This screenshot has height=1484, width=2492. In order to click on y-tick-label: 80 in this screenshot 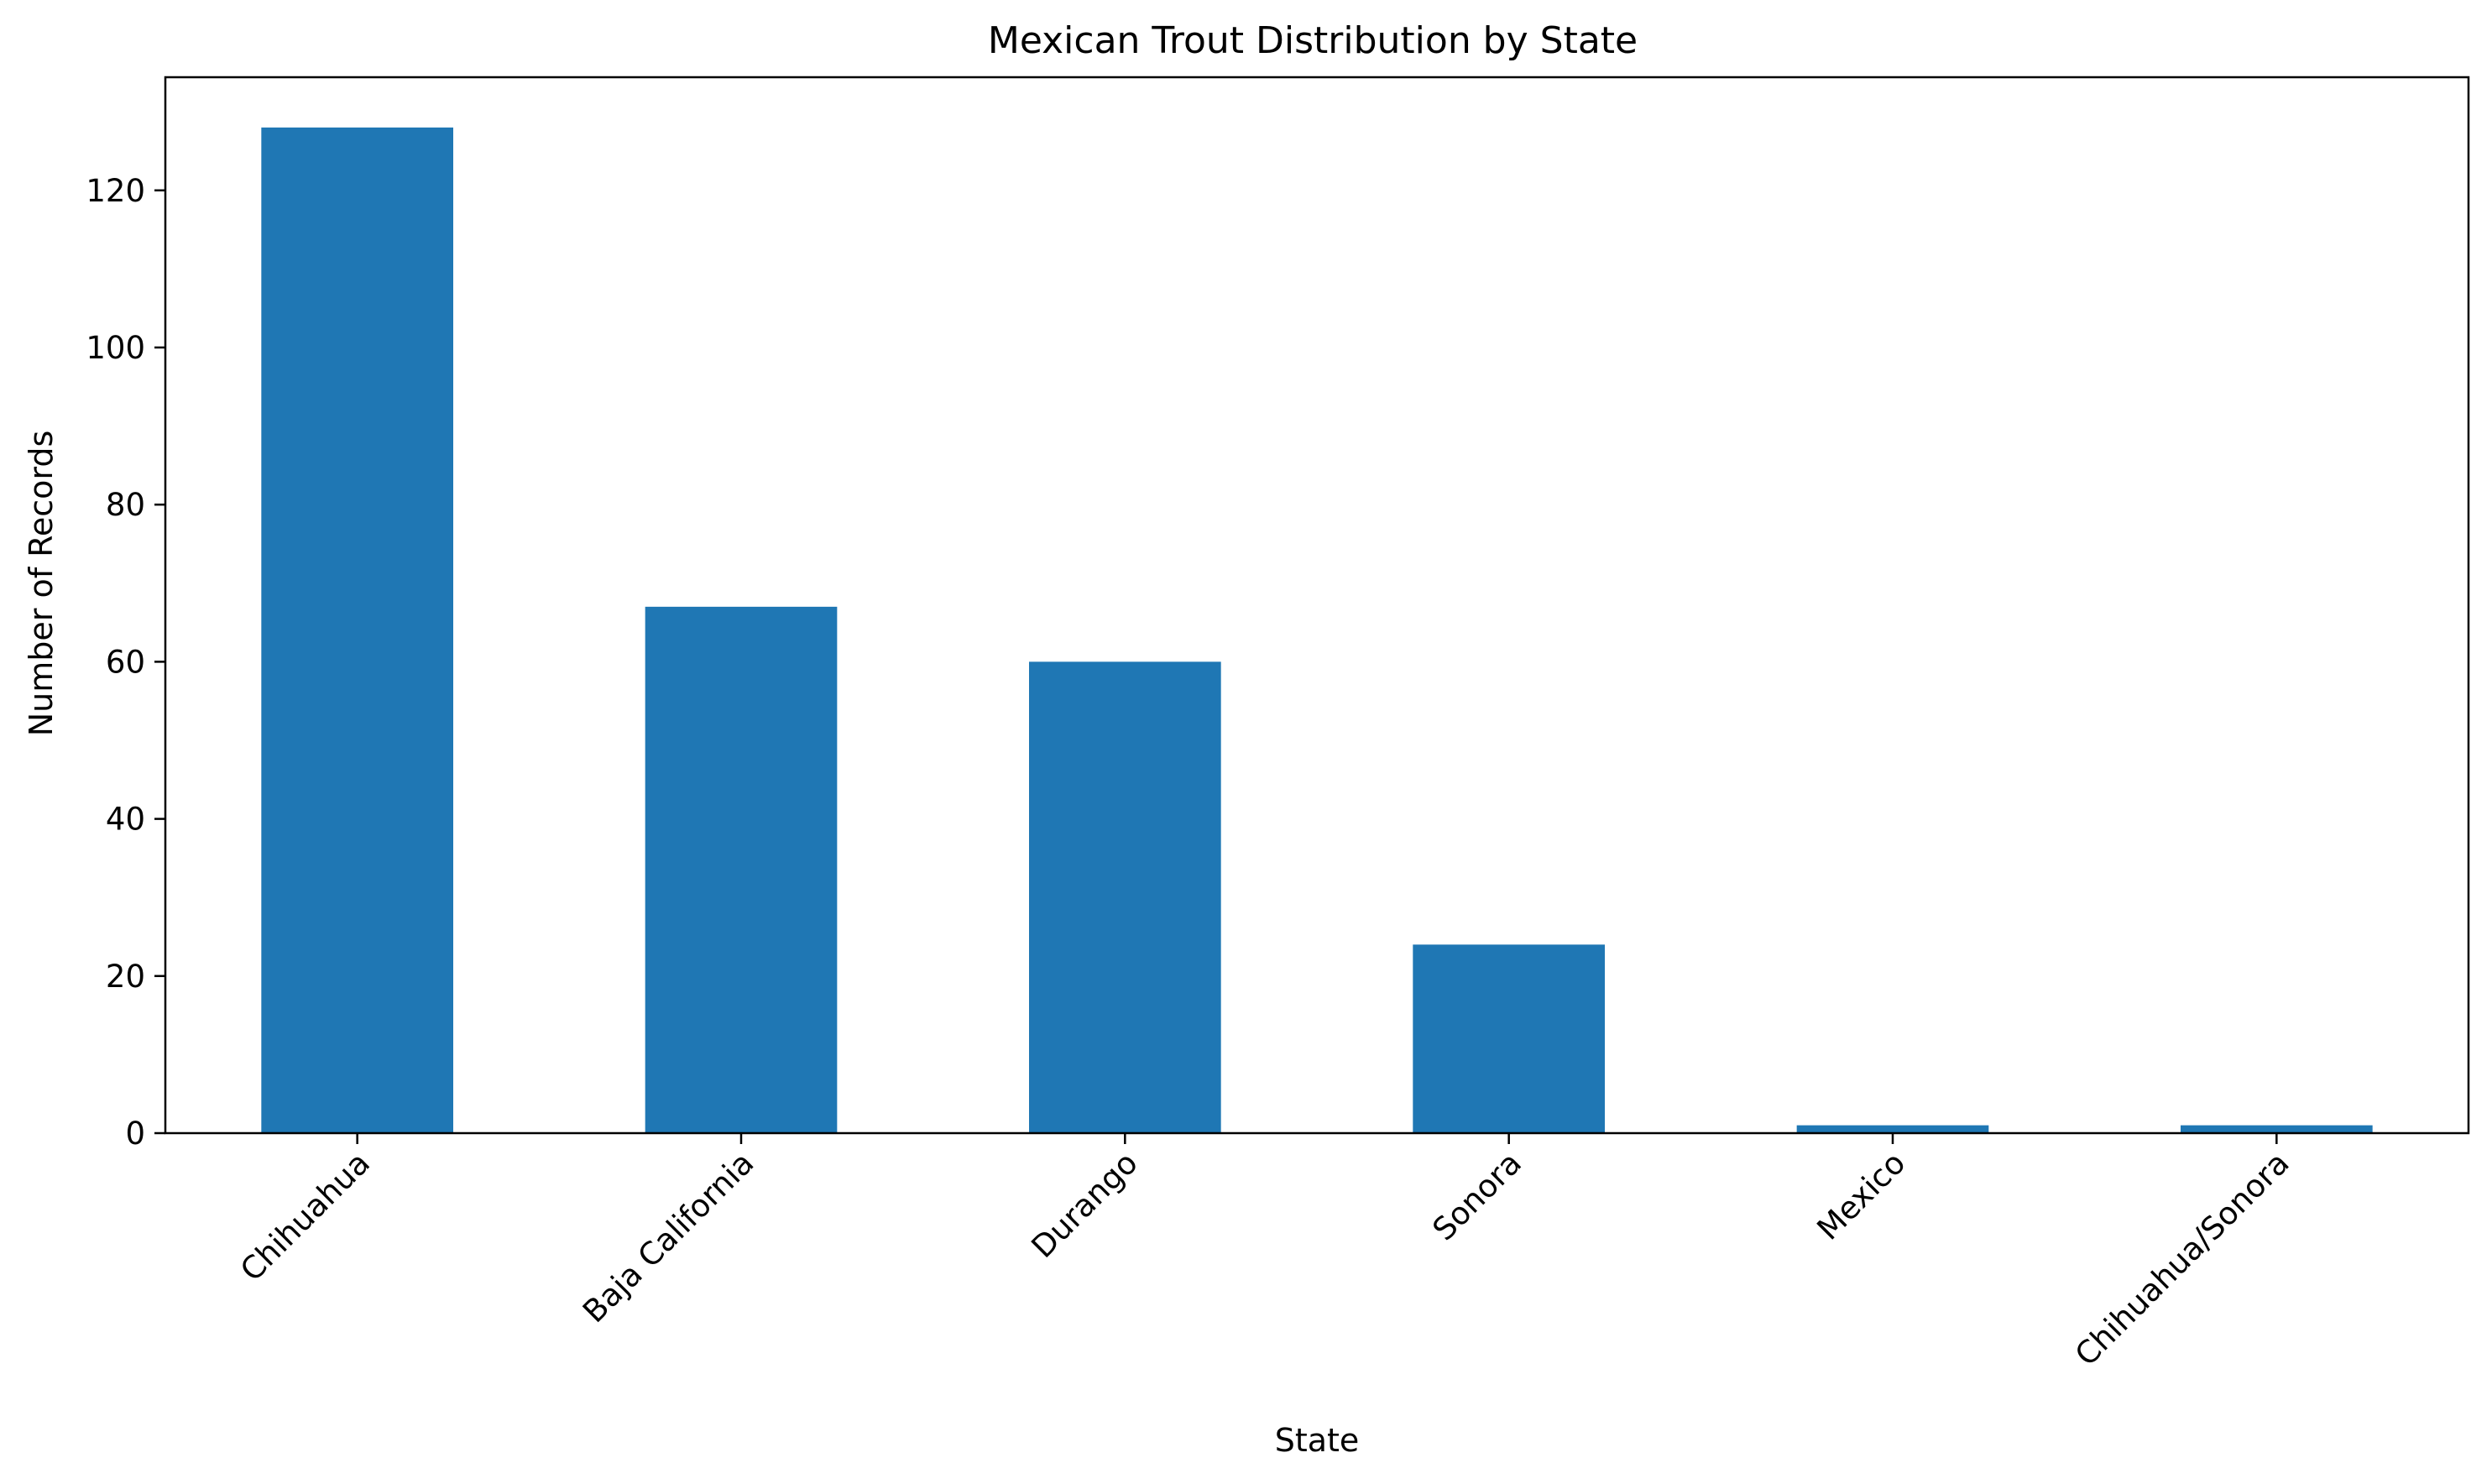, I will do `click(125, 505)`.